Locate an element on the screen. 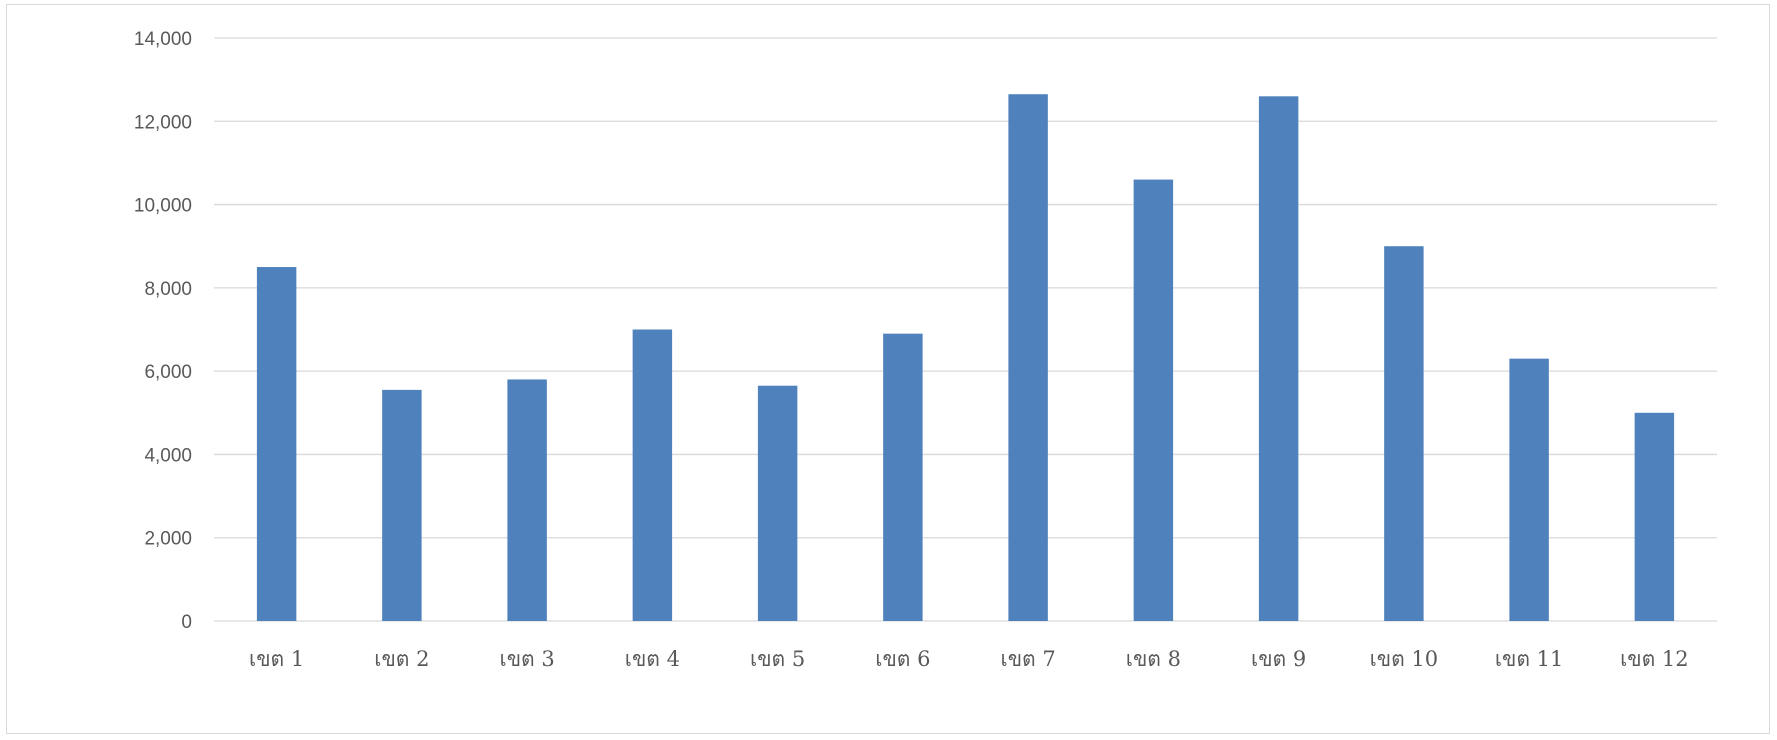 The width and height of the screenshot is (1777, 740). x-tick-label: เขต 10 is located at coordinates (1404, 659).